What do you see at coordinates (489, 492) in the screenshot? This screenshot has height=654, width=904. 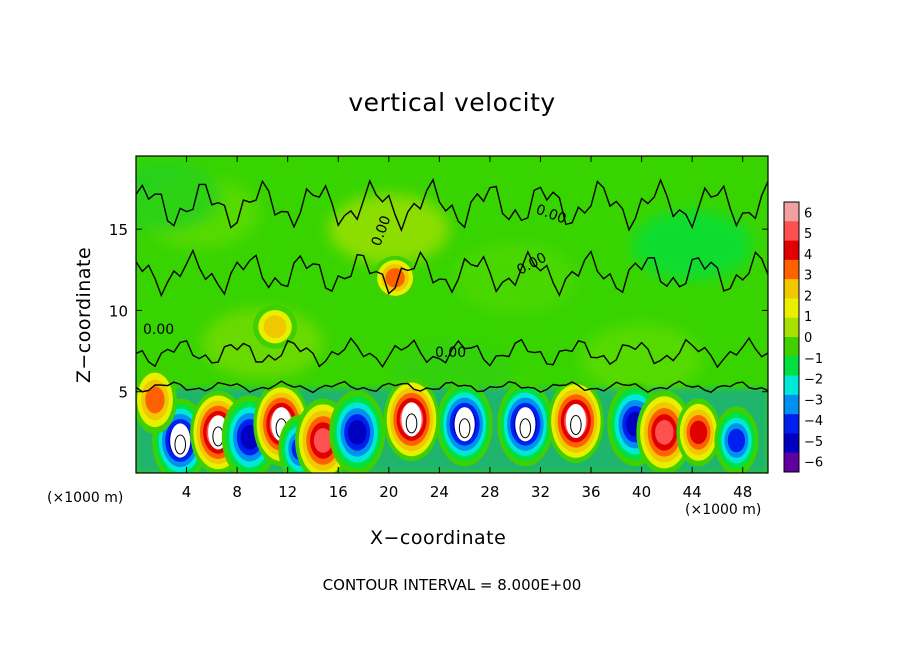 I see `x-tick-label: 28` at bounding box center [489, 492].